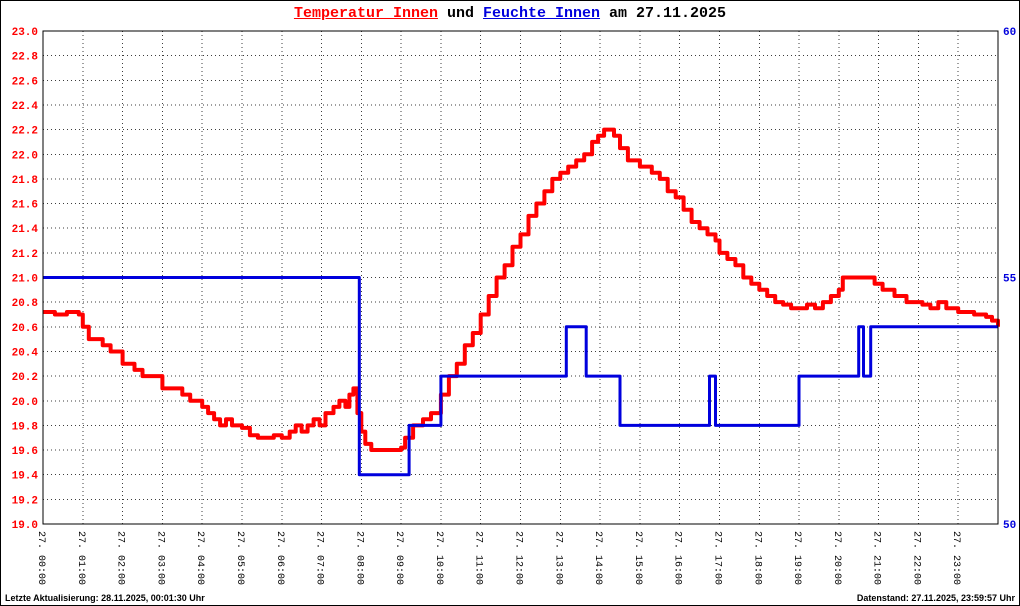  I want to click on x-axis-tick-label: 27. 14:00, so click(597, 558).